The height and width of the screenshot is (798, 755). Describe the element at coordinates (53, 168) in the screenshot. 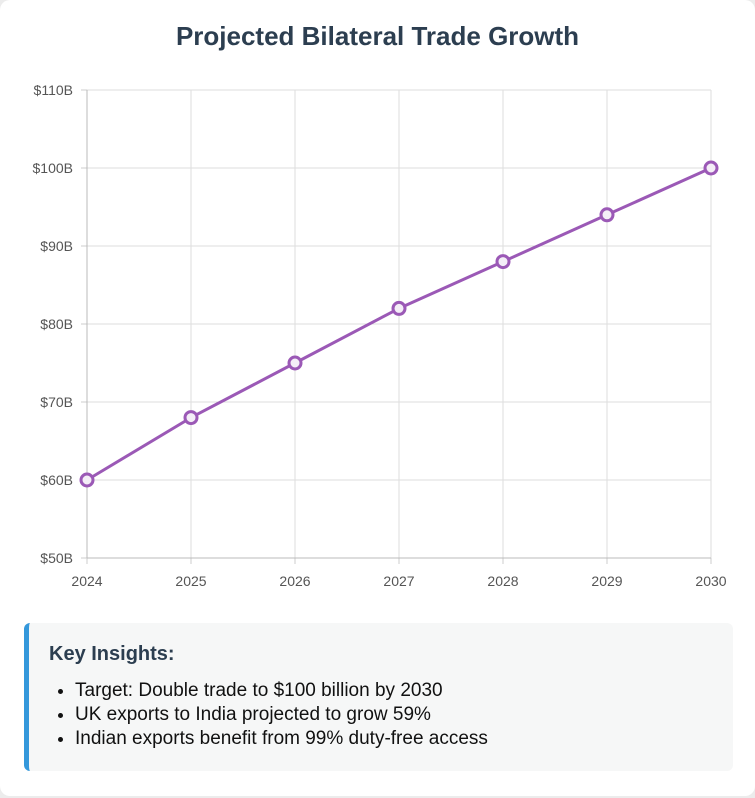

I see `y-tick-label: $100B` at that location.